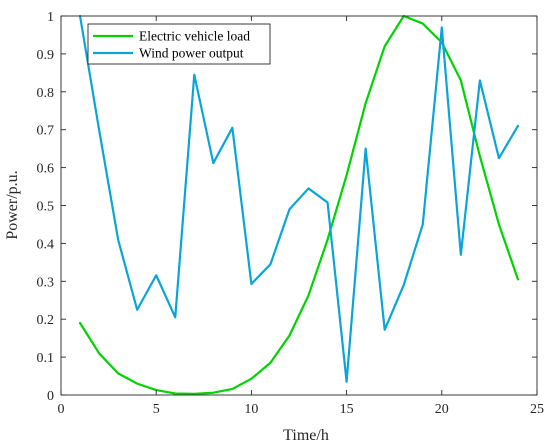 Image resolution: width=550 pixels, height=447 pixels. What do you see at coordinates (46, 169) in the screenshot?
I see `y-tick-label: 0.6` at bounding box center [46, 169].